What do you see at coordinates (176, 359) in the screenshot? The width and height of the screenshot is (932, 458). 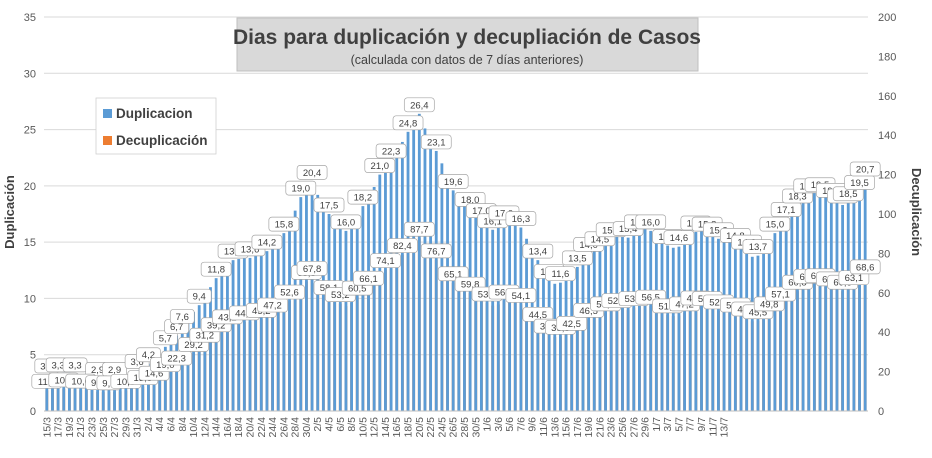 I see `data-label-text: 22,3` at bounding box center [176, 359].